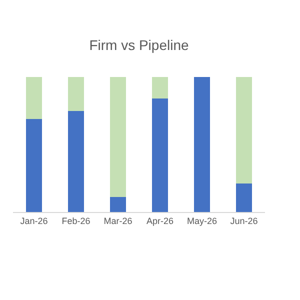 This screenshot has width=300, height=300. What do you see at coordinates (202, 221) in the screenshot?
I see `x-tick-label: May-26` at bounding box center [202, 221].